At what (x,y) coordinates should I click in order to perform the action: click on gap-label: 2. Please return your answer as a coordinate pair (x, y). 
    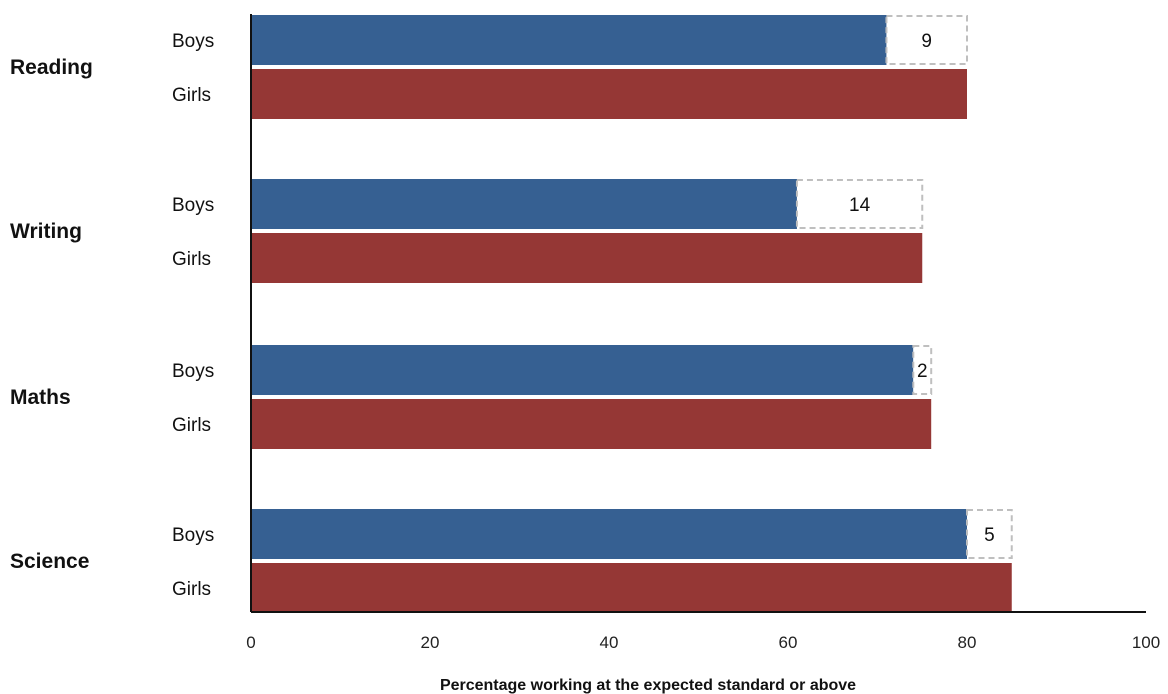
    Looking at the image, I should click on (922, 371).